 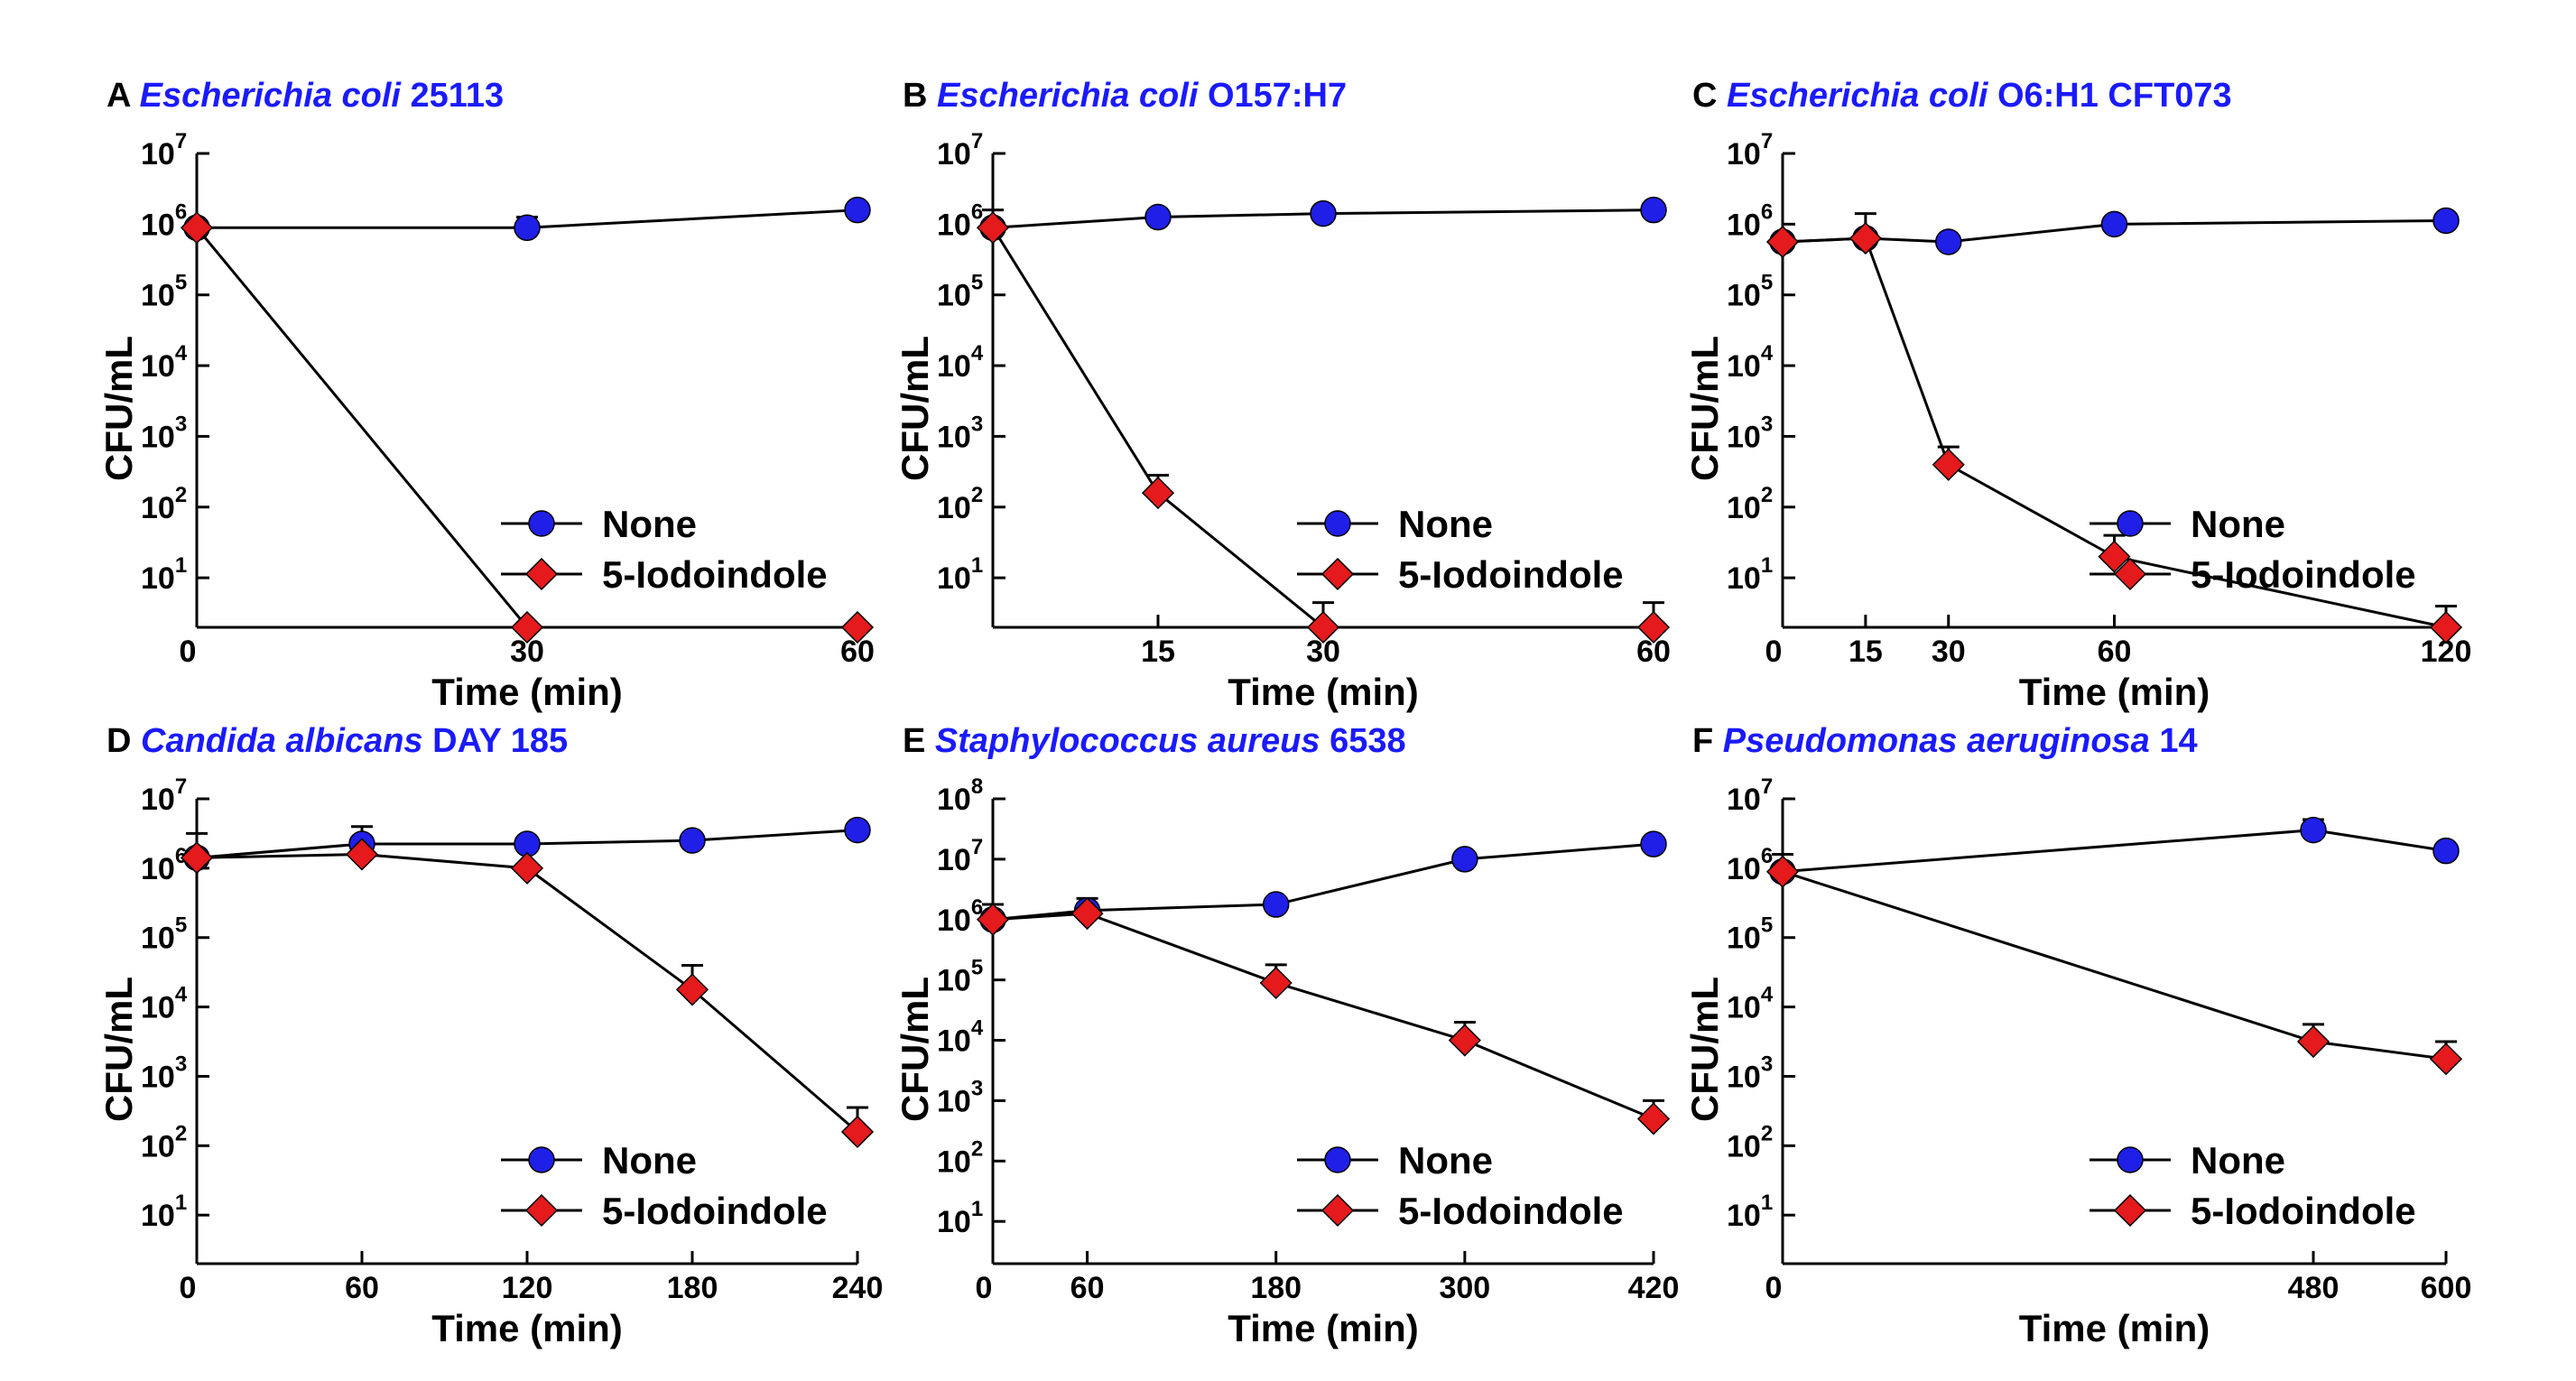 What do you see at coordinates (1158, 652) in the screenshot?
I see `x-tick-label: 15` at bounding box center [1158, 652].